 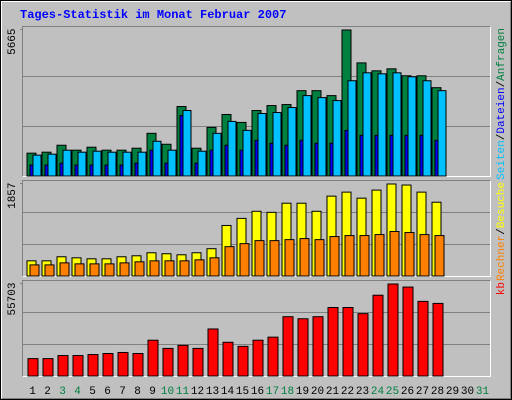 I want to click on x-tick-label: 5, so click(x=92, y=392).